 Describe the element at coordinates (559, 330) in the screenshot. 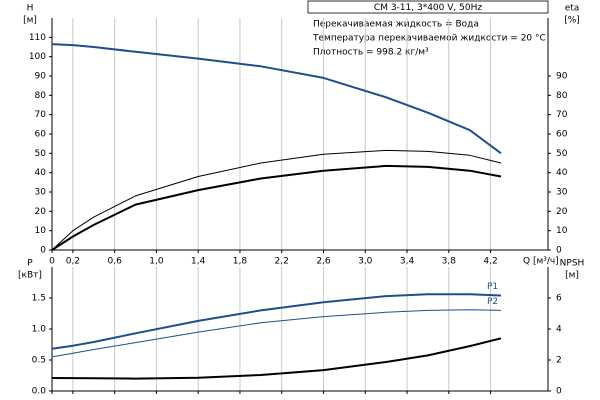

I see `y2-tick-label: 4` at that location.